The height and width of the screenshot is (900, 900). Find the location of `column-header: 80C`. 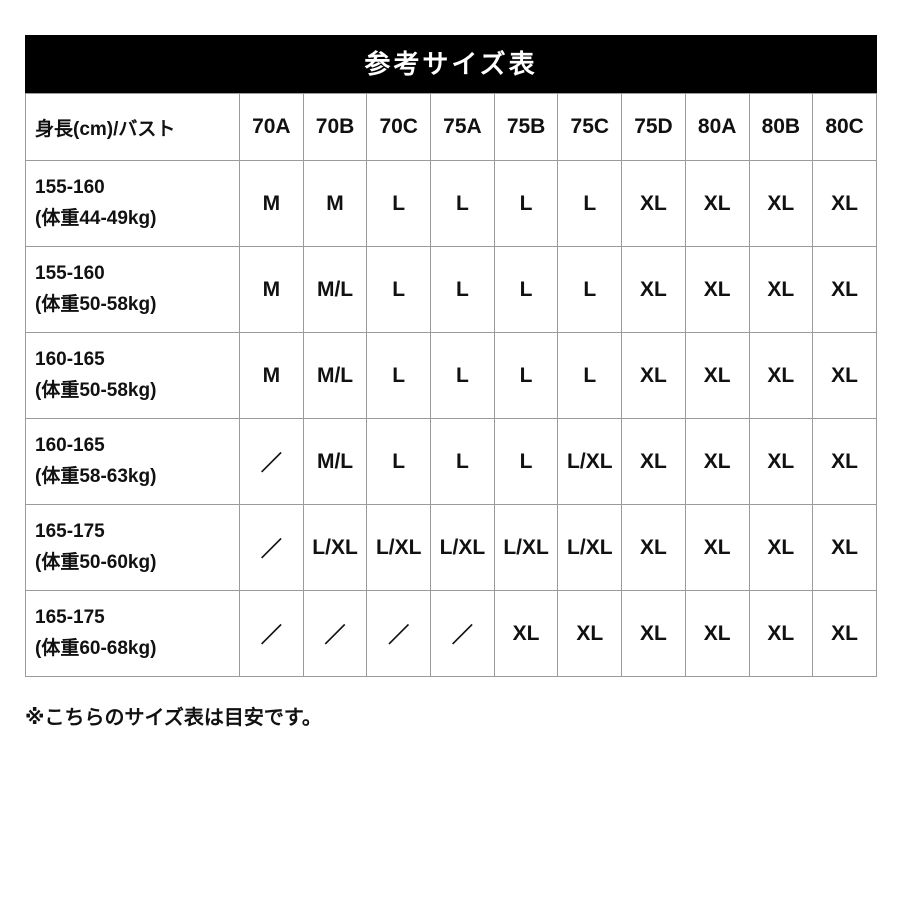

column-header: 80C is located at coordinates (844, 127).